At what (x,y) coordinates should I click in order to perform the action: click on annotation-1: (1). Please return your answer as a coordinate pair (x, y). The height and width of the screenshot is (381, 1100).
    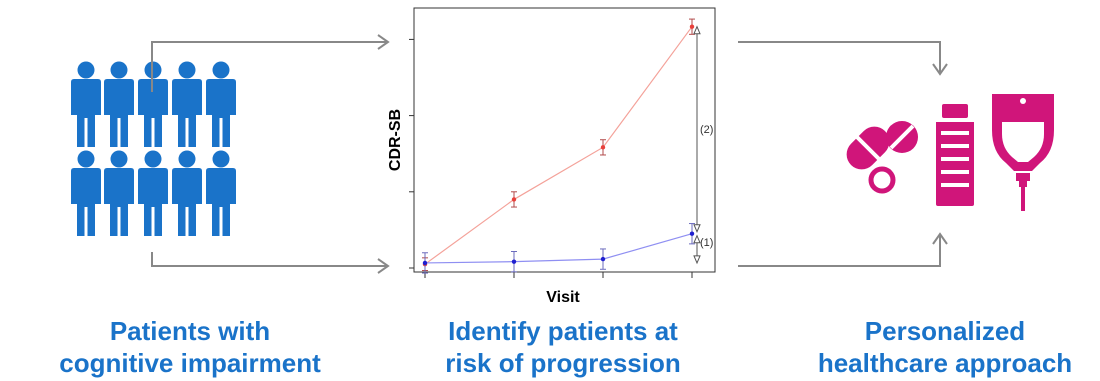
    Looking at the image, I should click on (706, 243).